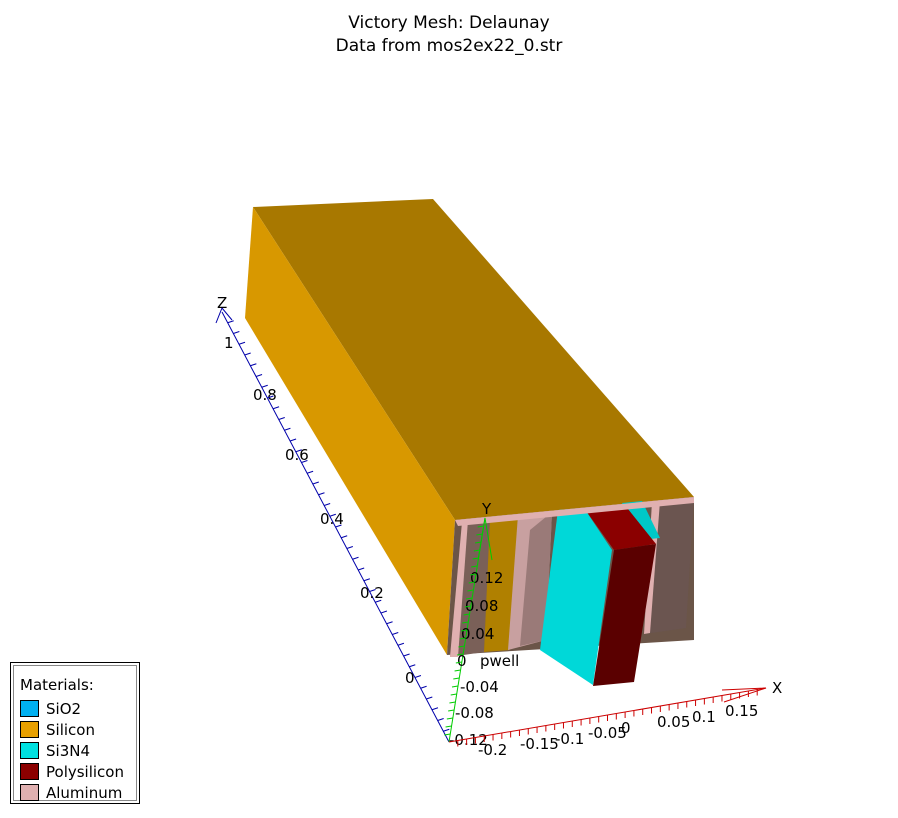  What do you see at coordinates (229, 343) in the screenshot?
I see `z-tick-1: 1` at bounding box center [229, 343].